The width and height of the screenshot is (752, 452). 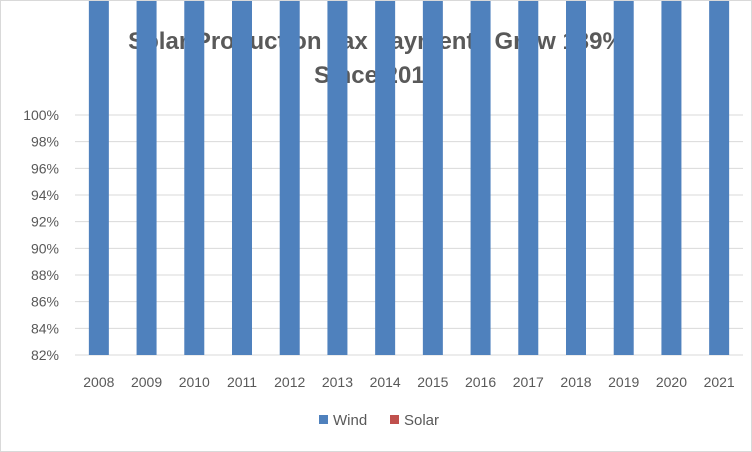 I want to click on bar-wind-2009, so click(x=146, y=178).